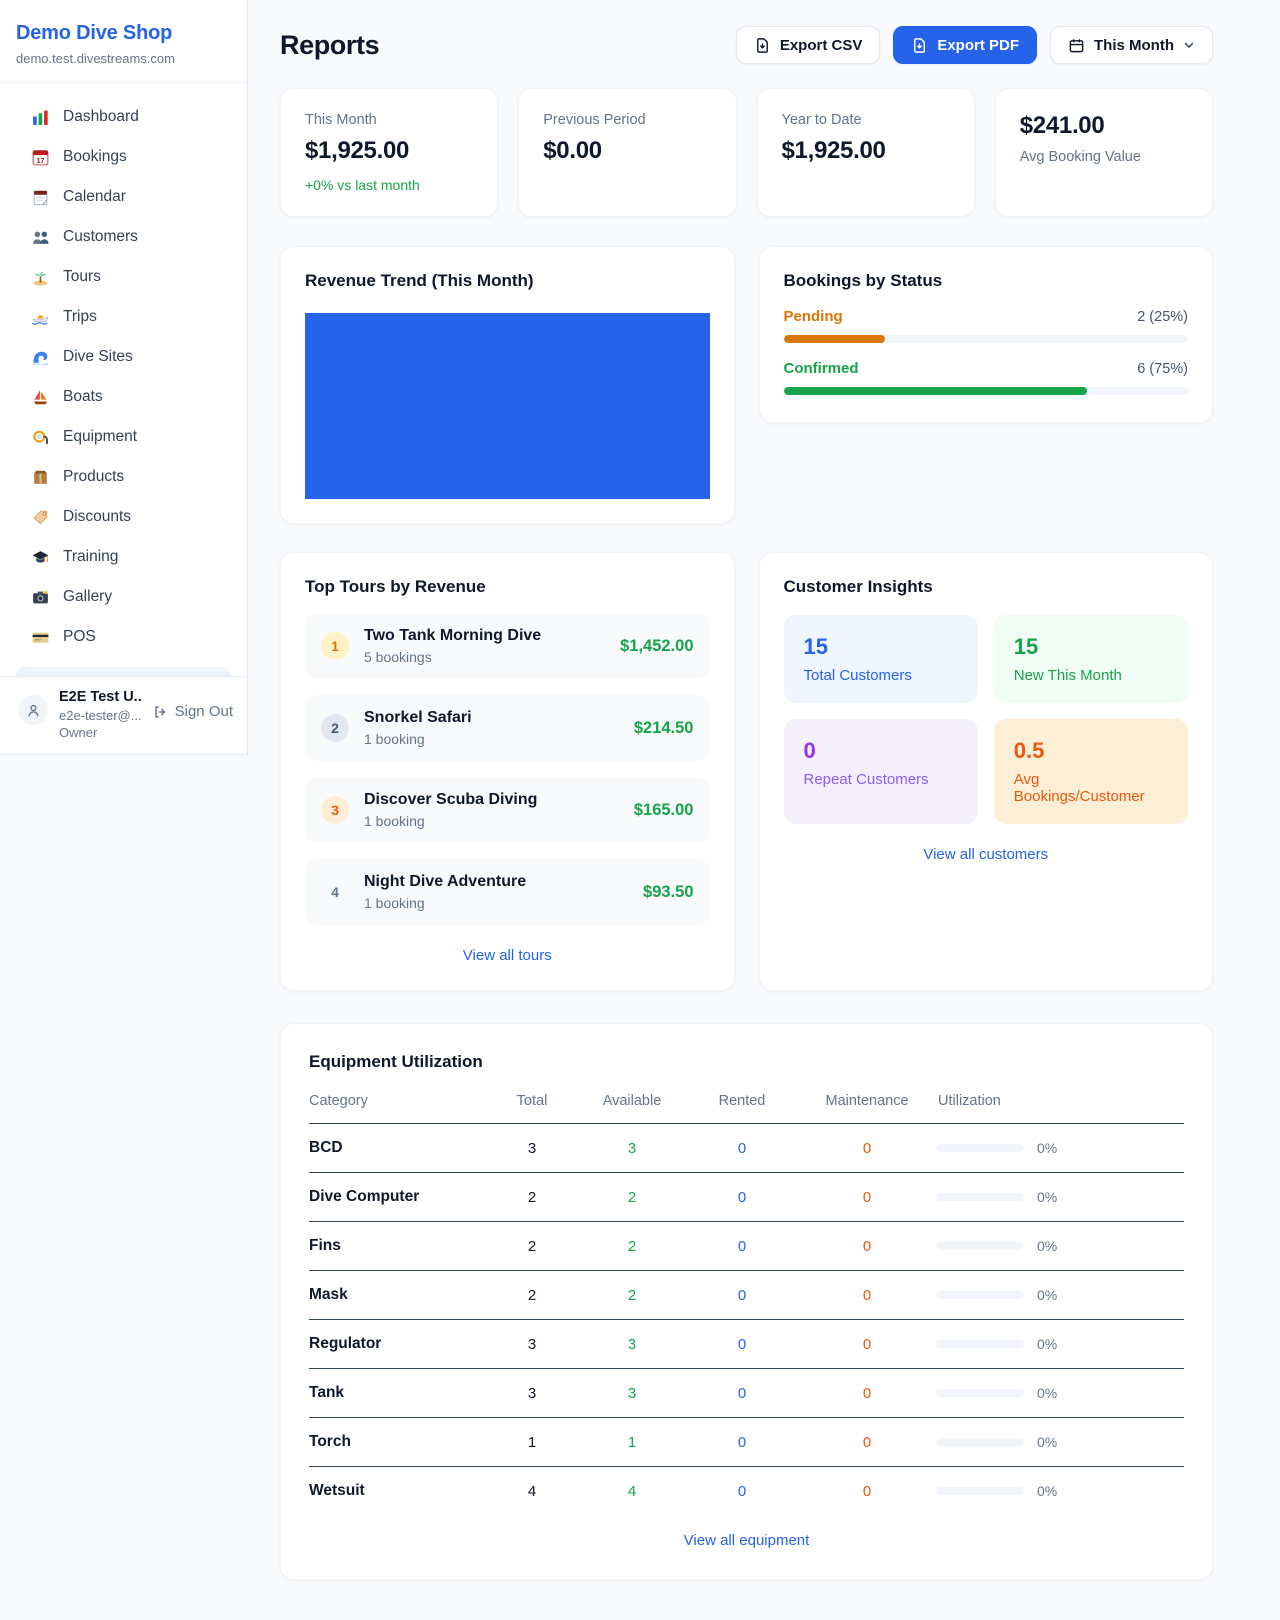 The height and width of the screenshot is (1620, 1280). Describe the element at coordinates (123, 237) in the screenshot. I see `sidebar-item-customers: Customers` at that location.